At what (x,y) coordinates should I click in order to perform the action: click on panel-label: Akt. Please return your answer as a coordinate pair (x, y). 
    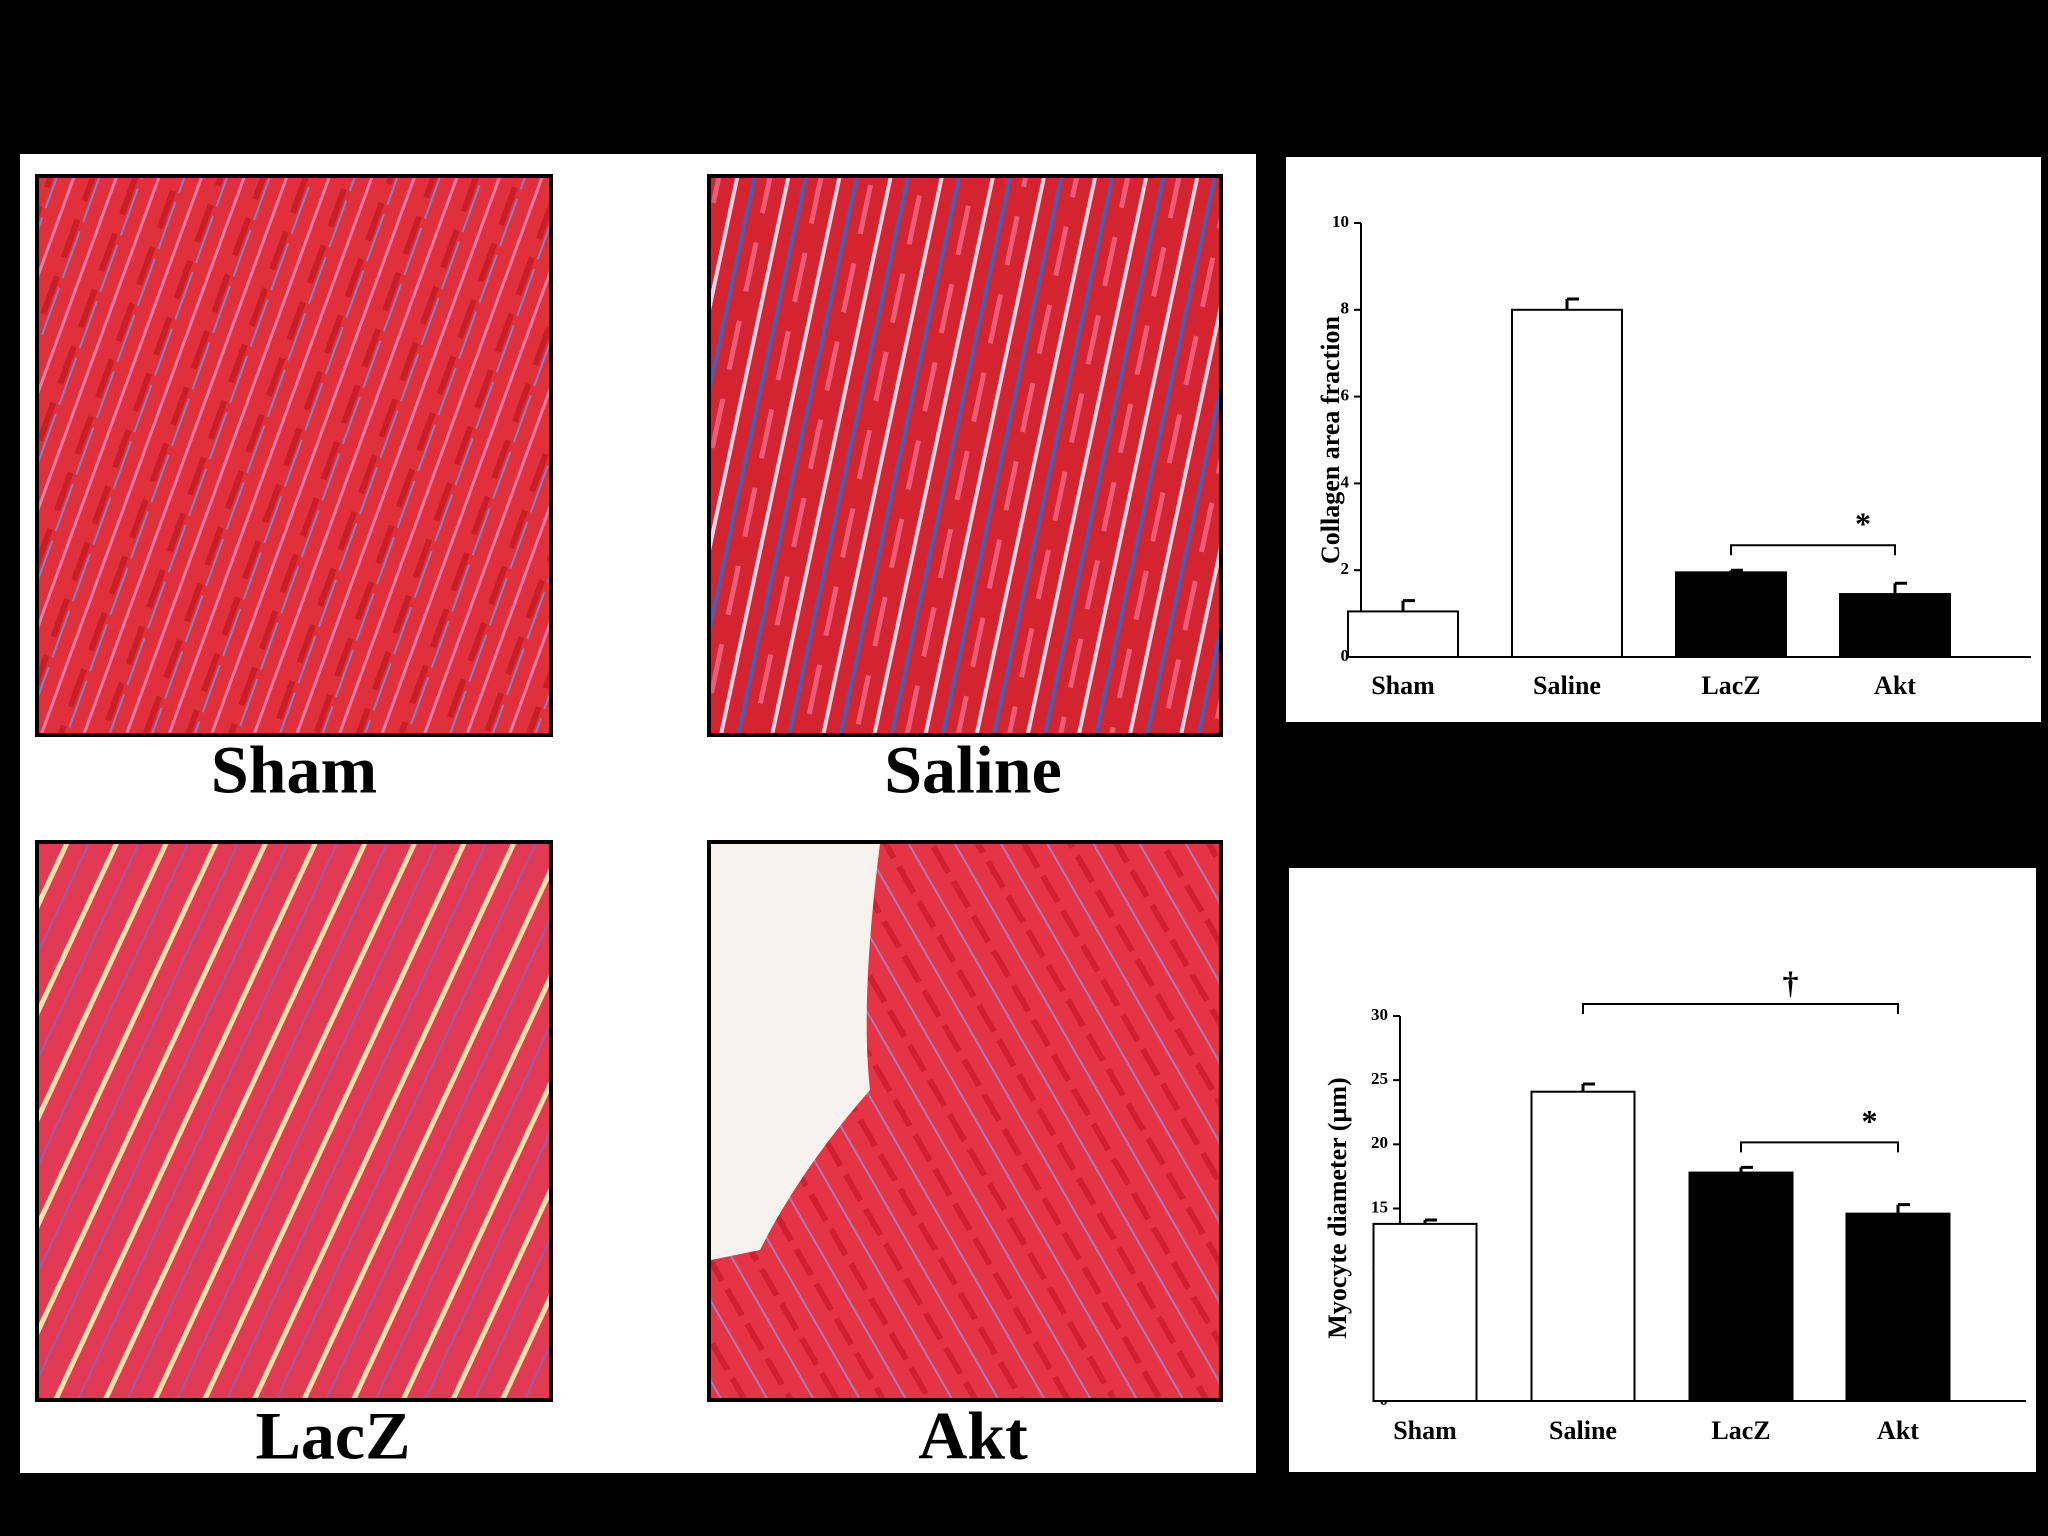
    Looking at the image, I should click on (973, 1436).